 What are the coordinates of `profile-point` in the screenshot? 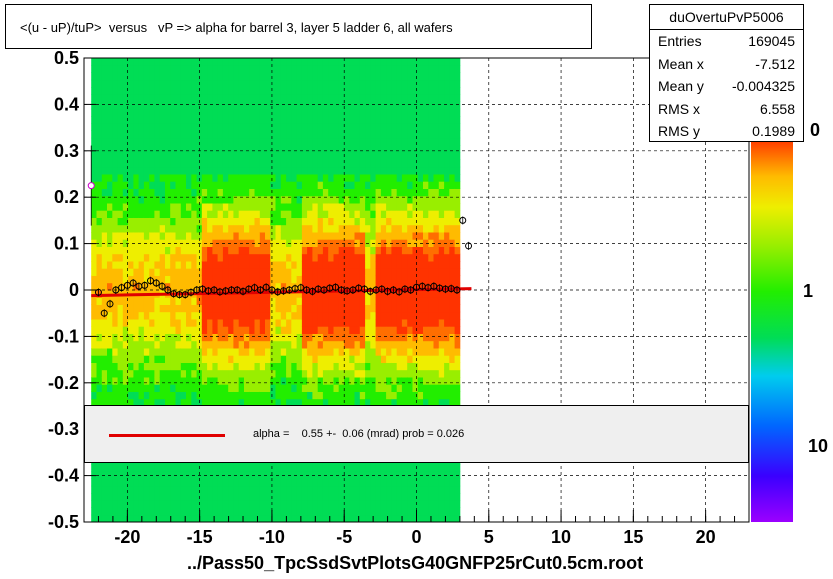 It's located at (260, 290).